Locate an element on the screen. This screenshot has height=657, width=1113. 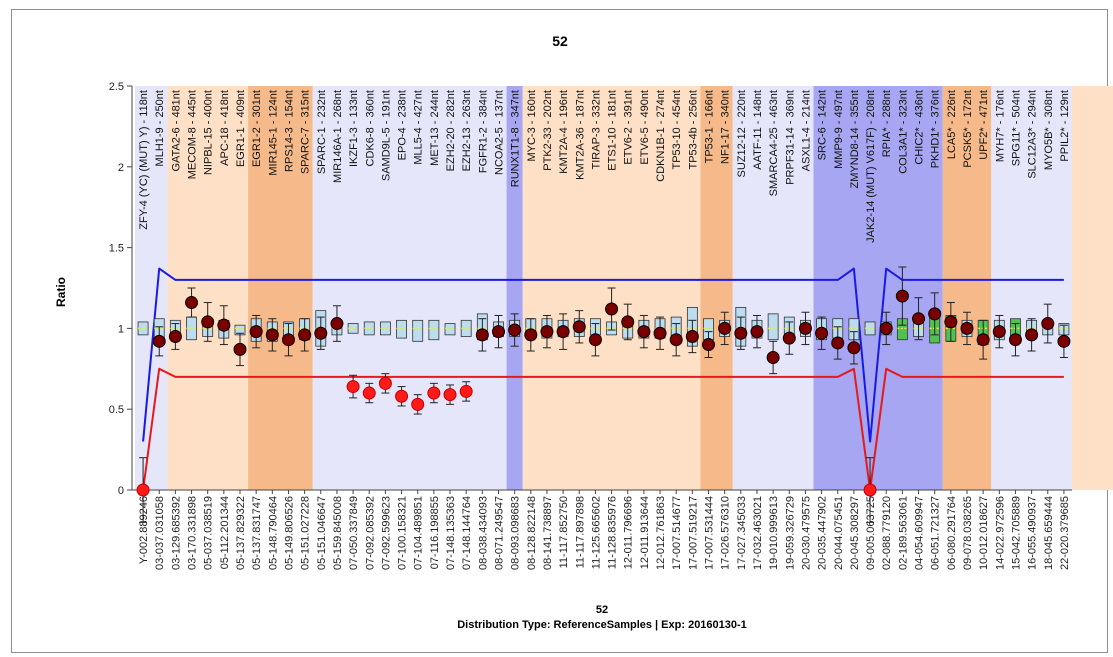
probe-label: SLC12A3* - 294nt is located at coordinates (1033, 134).